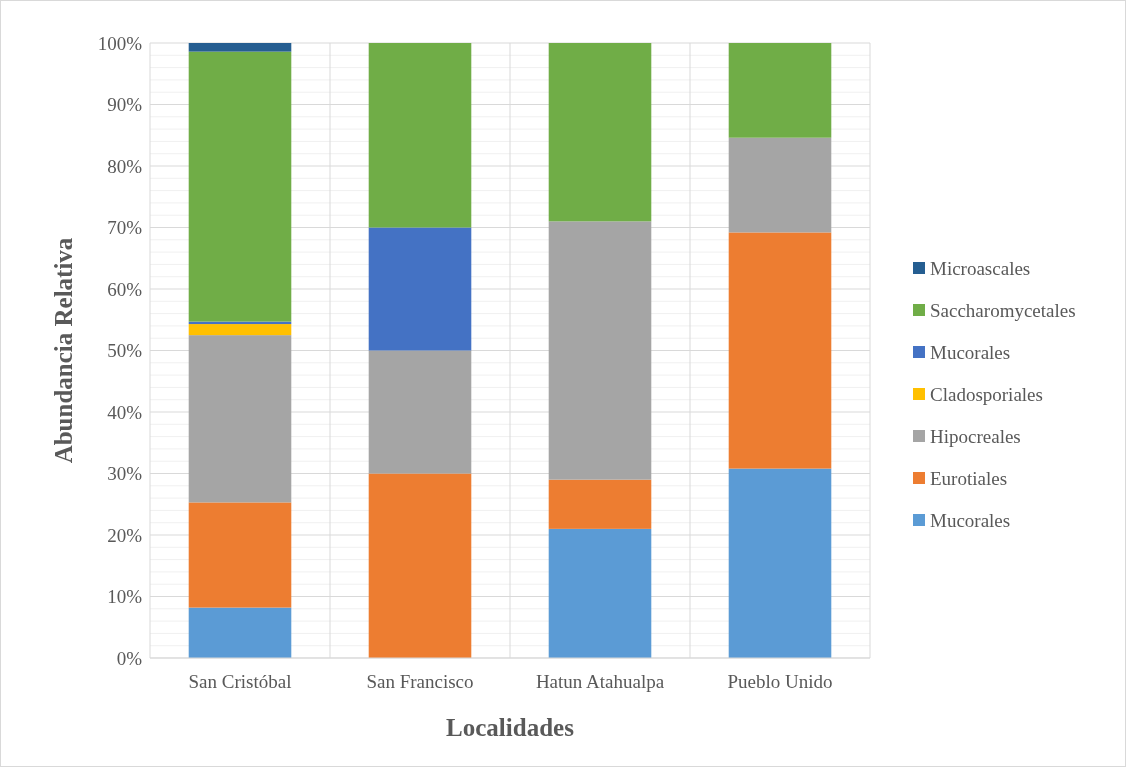  I want to click on y-tick-label: 10%, so click(125, 597).